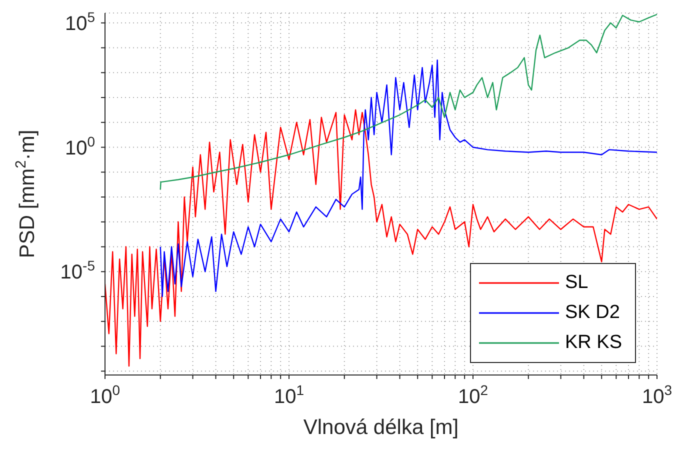 The image size is (676, 455). Describe the element at coordinates (593, 343) in the screenshot. I see `legend-label: KR KS` at that location.